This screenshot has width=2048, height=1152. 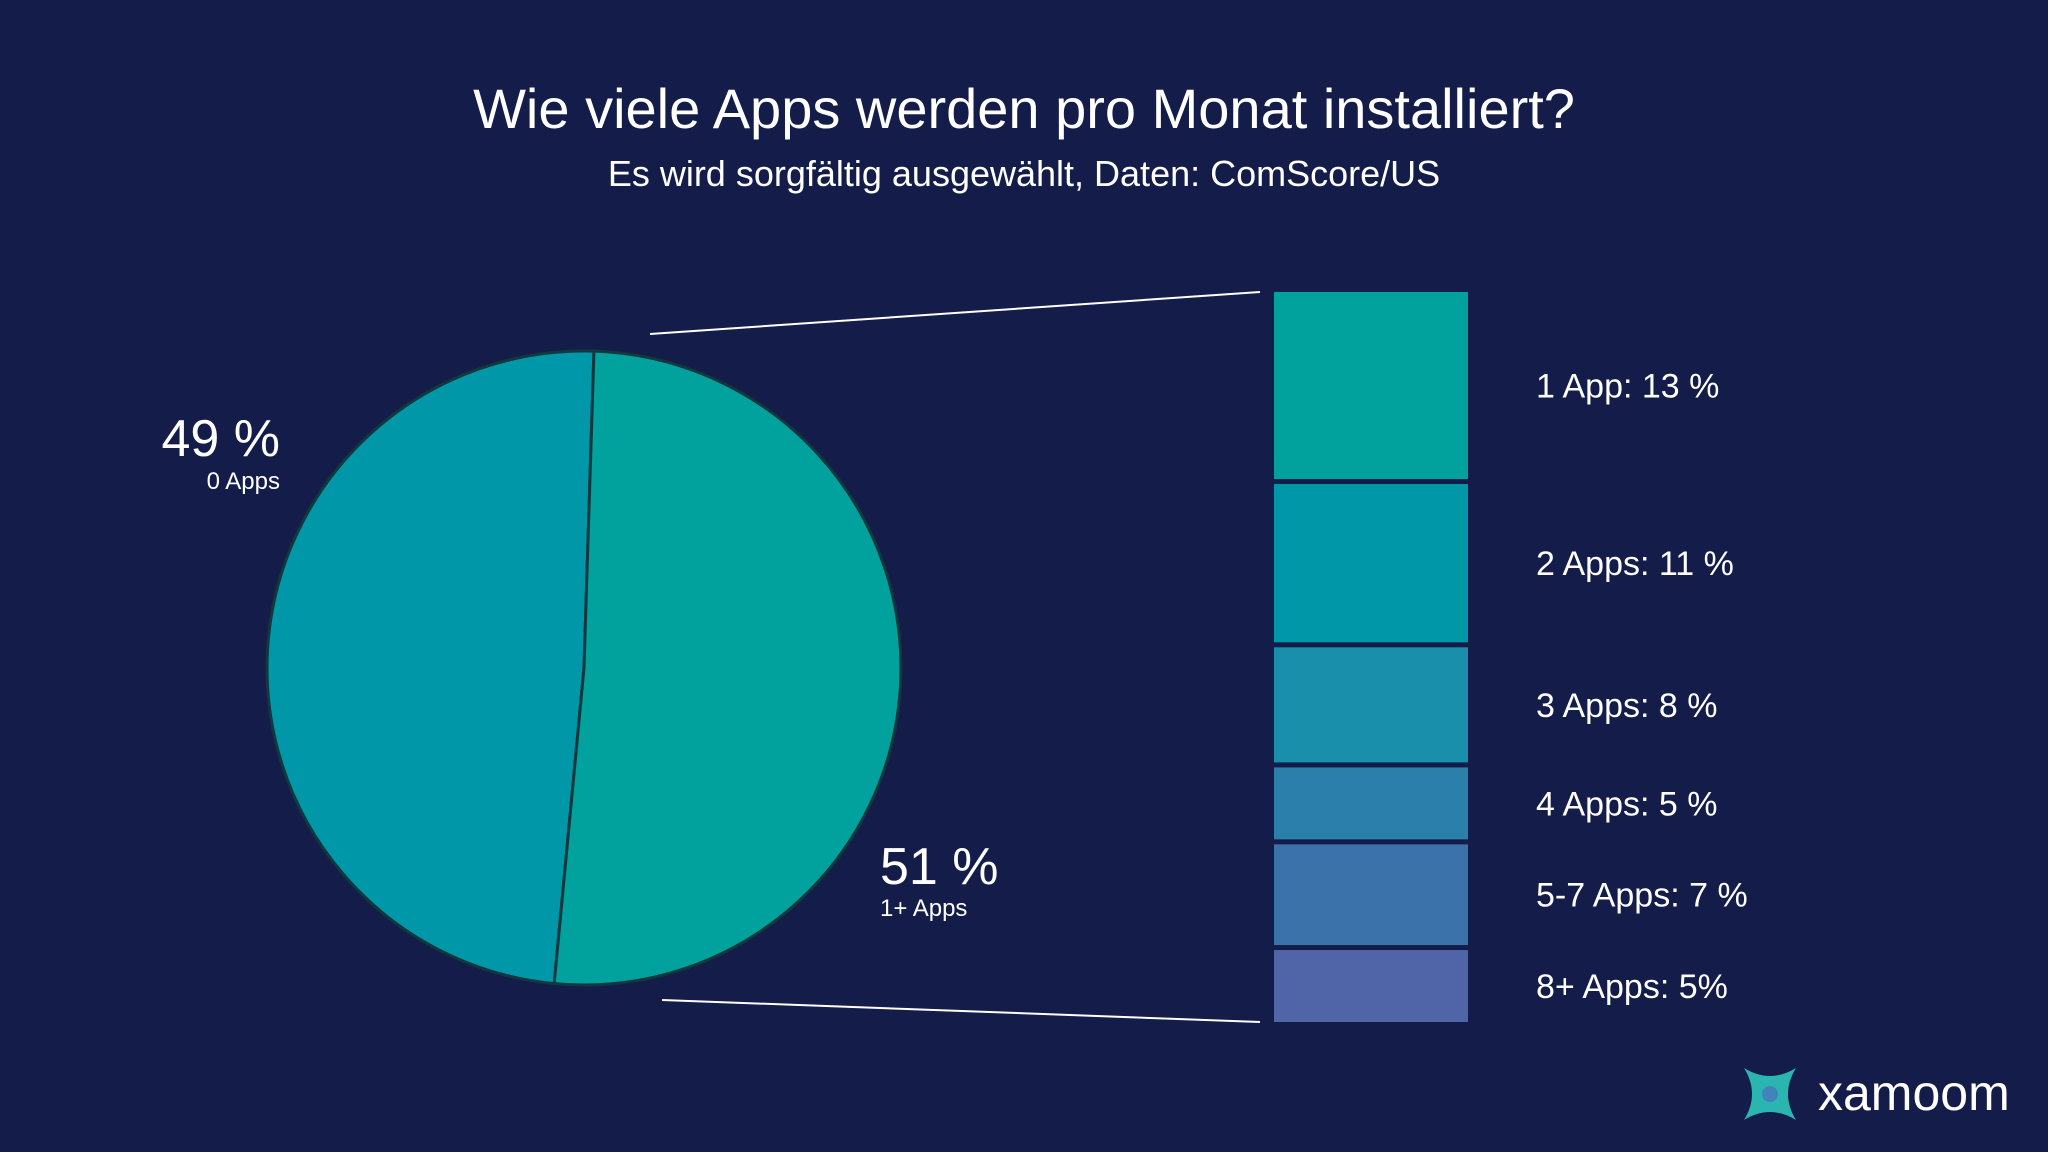 What do you see at coordinates (1626, 706) in the screenshot?
I see `bar-segment-label-2: 3 Apps: 8 %` at bounding box center [1626, 706].